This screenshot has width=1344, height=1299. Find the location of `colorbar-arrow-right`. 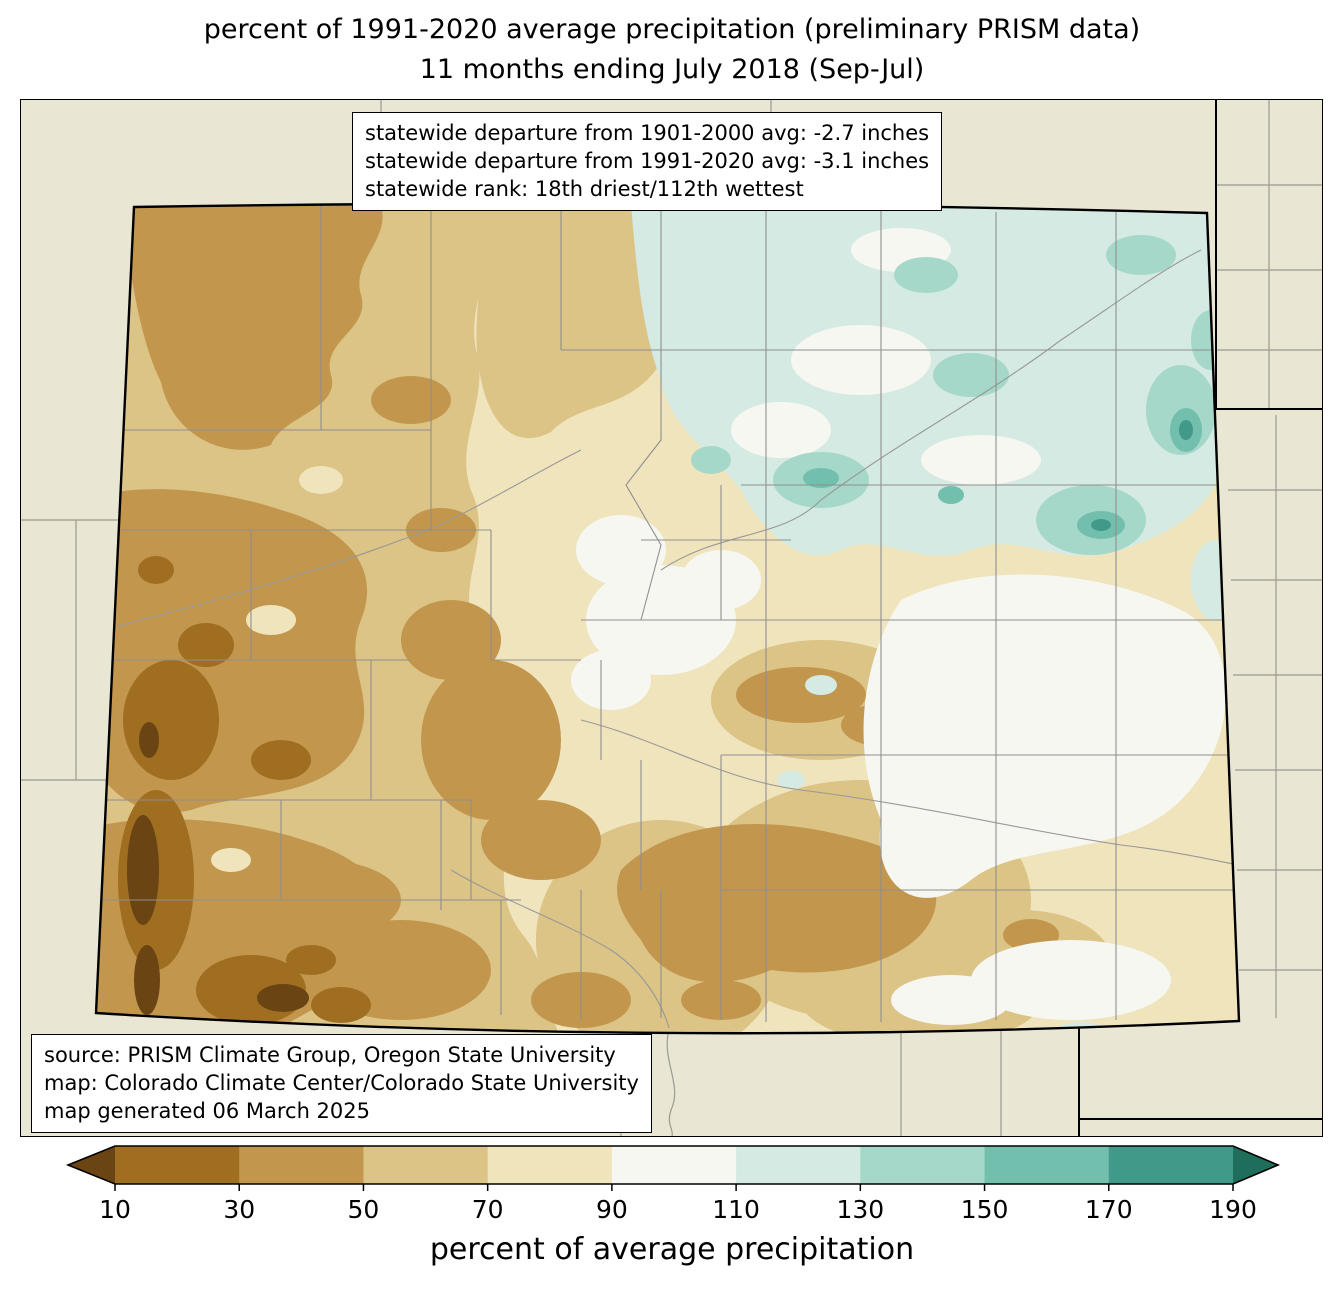

colorbar-arrow-right is located at coordinates (1255, 1165).